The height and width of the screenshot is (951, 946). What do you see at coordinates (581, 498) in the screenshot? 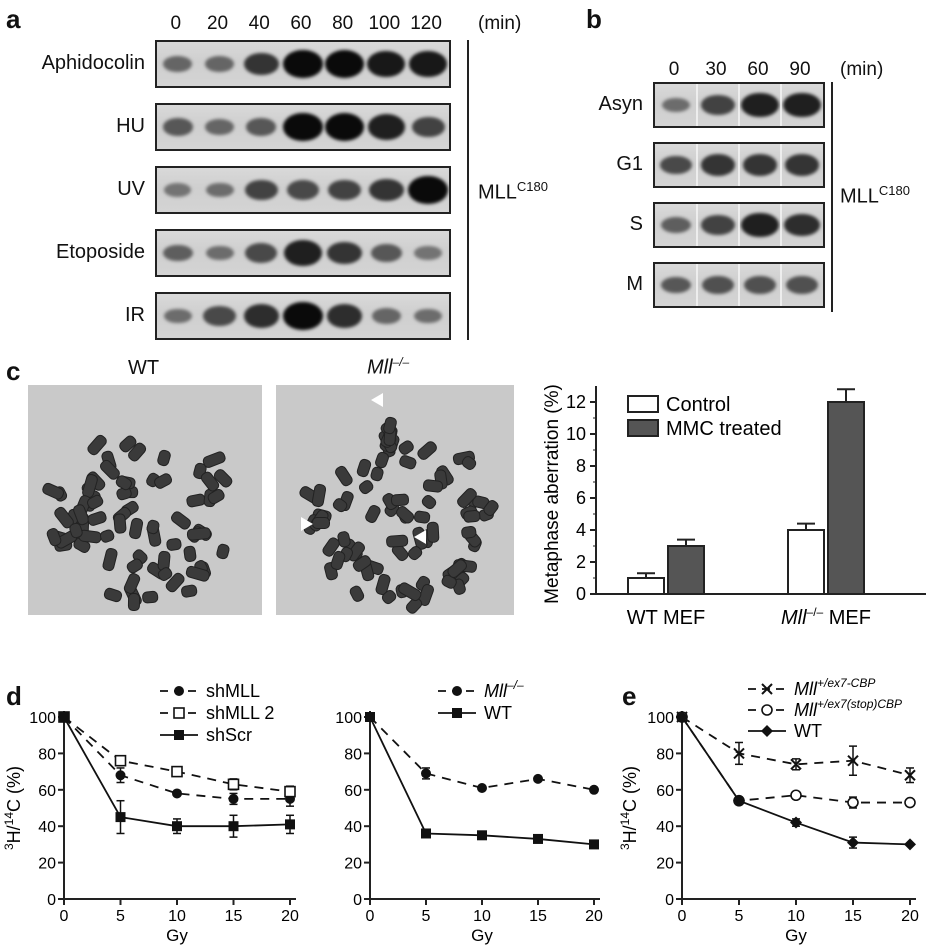
I see `y-tick-label: 6` at bounding box center [581, 498].